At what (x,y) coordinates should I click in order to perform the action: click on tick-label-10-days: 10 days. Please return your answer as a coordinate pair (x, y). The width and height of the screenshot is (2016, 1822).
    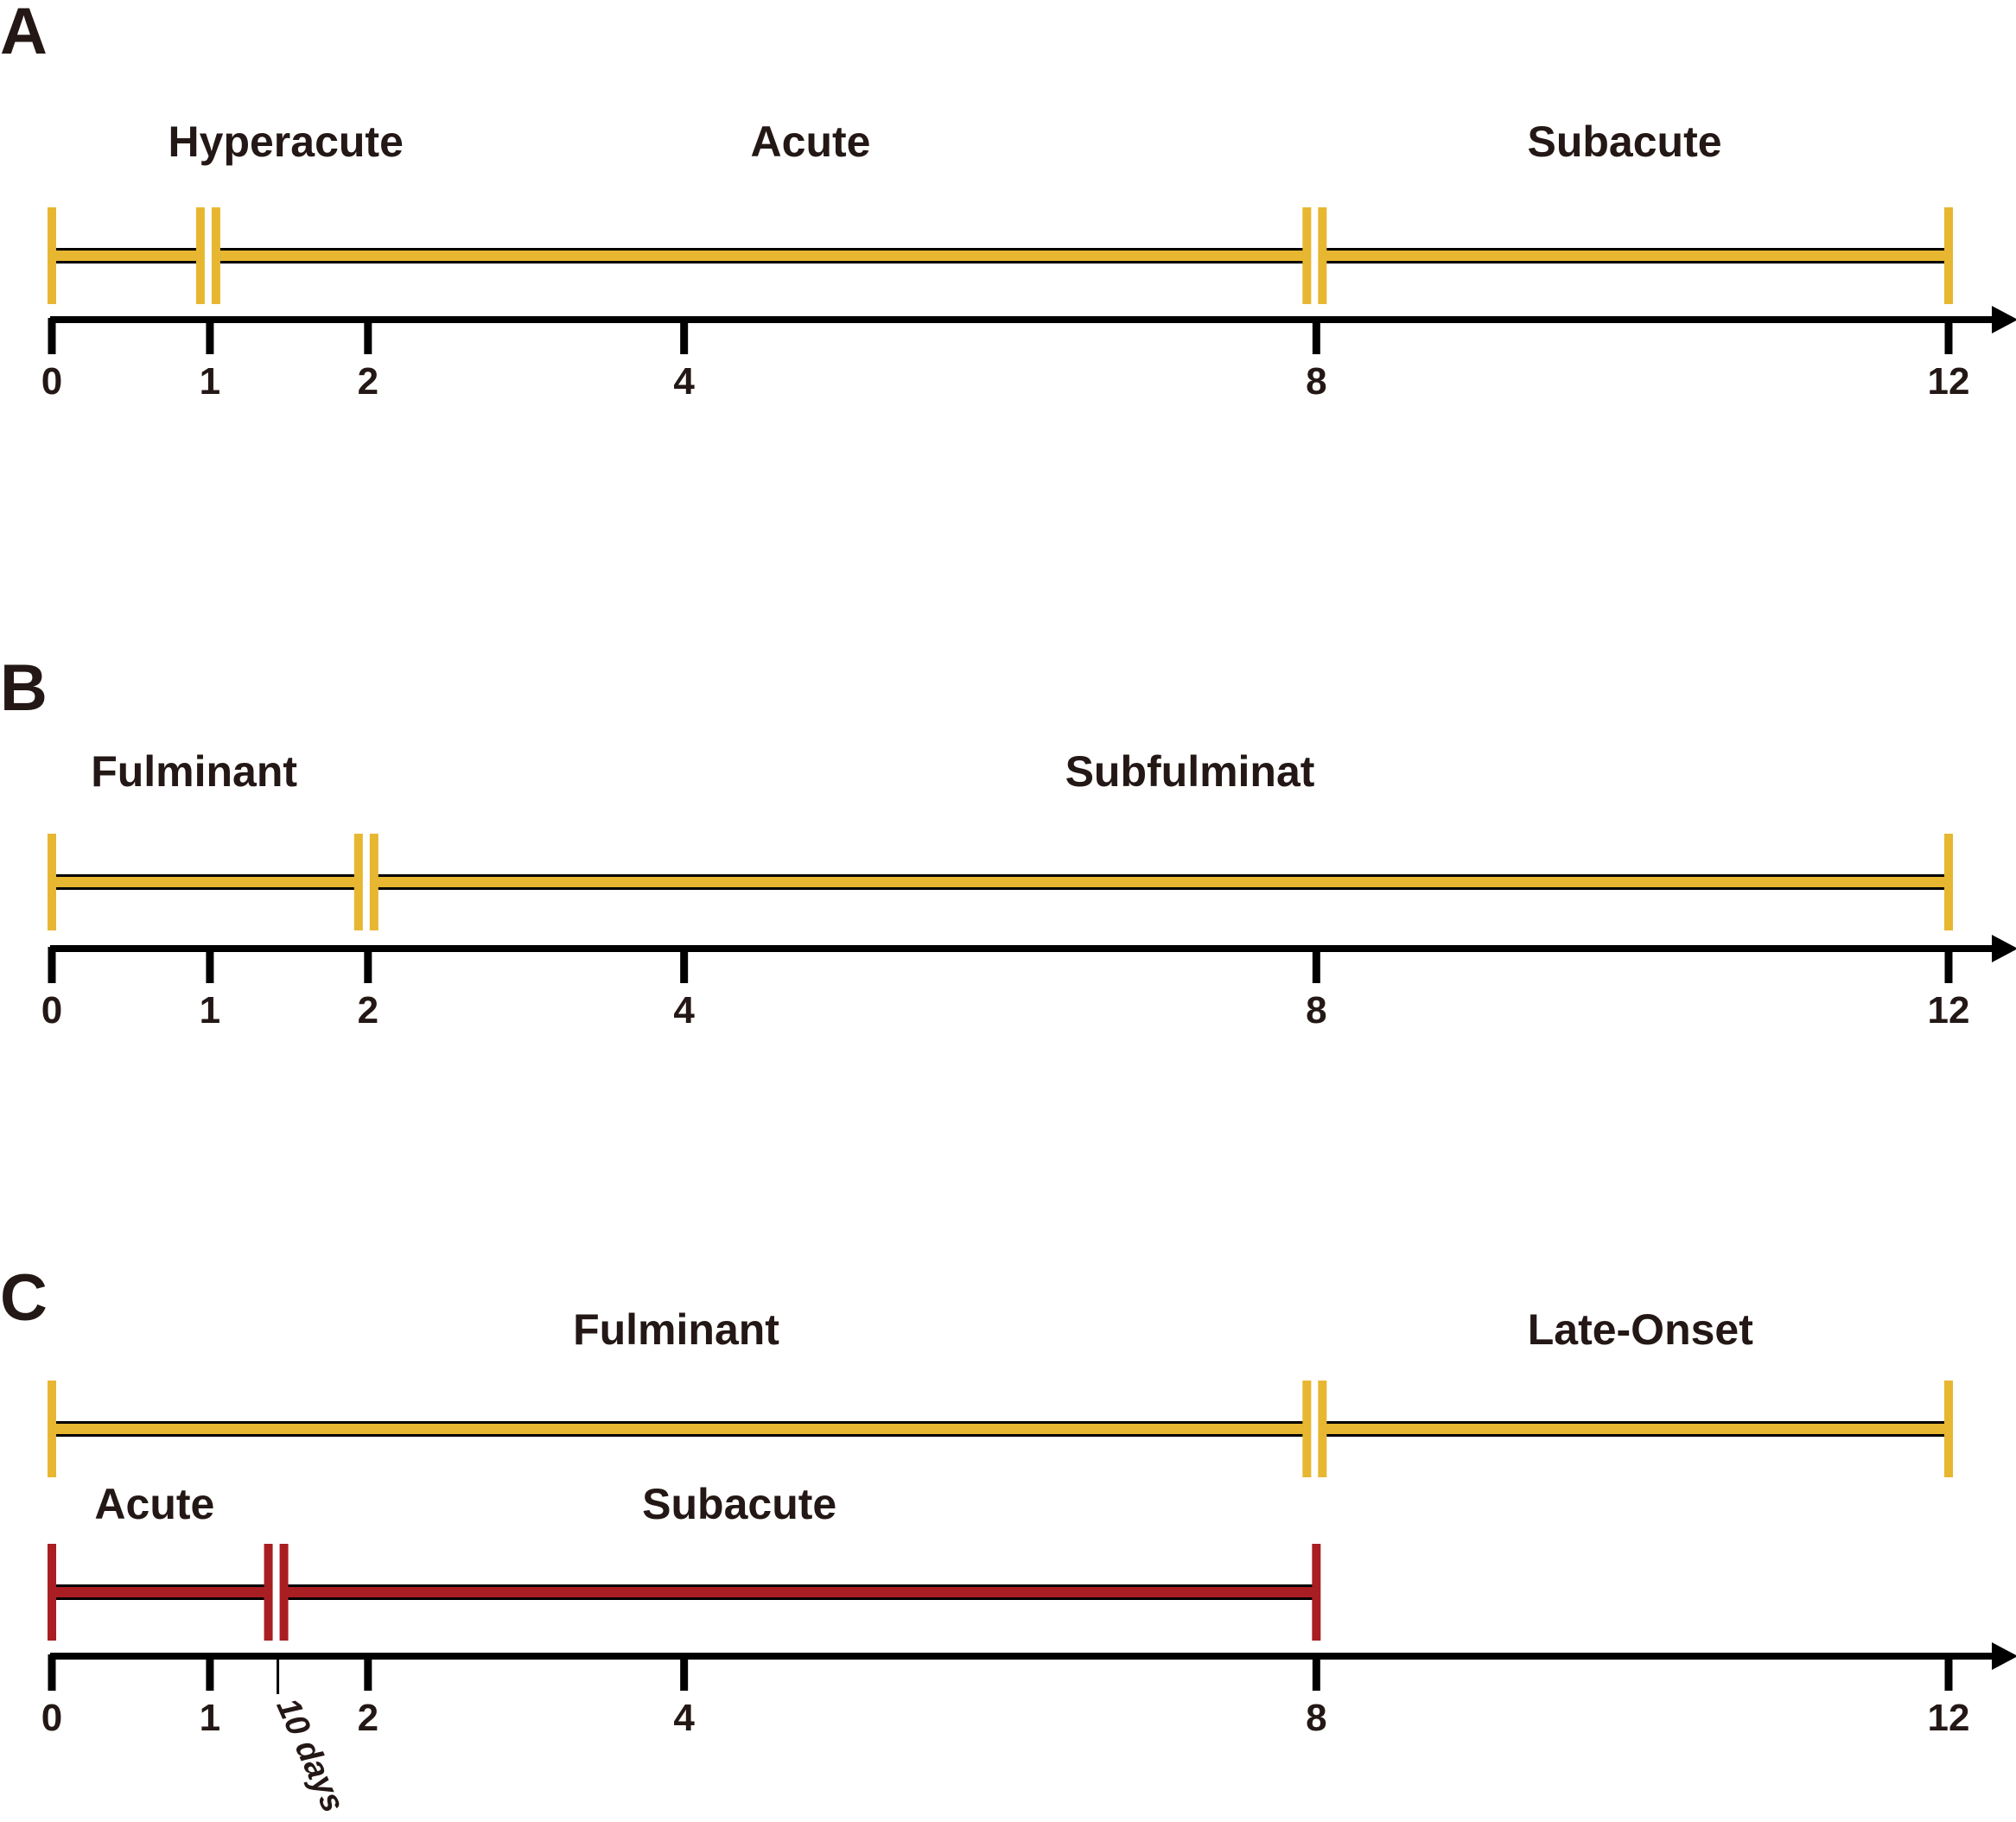
    Looking at the image, I should click on (310, 1755).